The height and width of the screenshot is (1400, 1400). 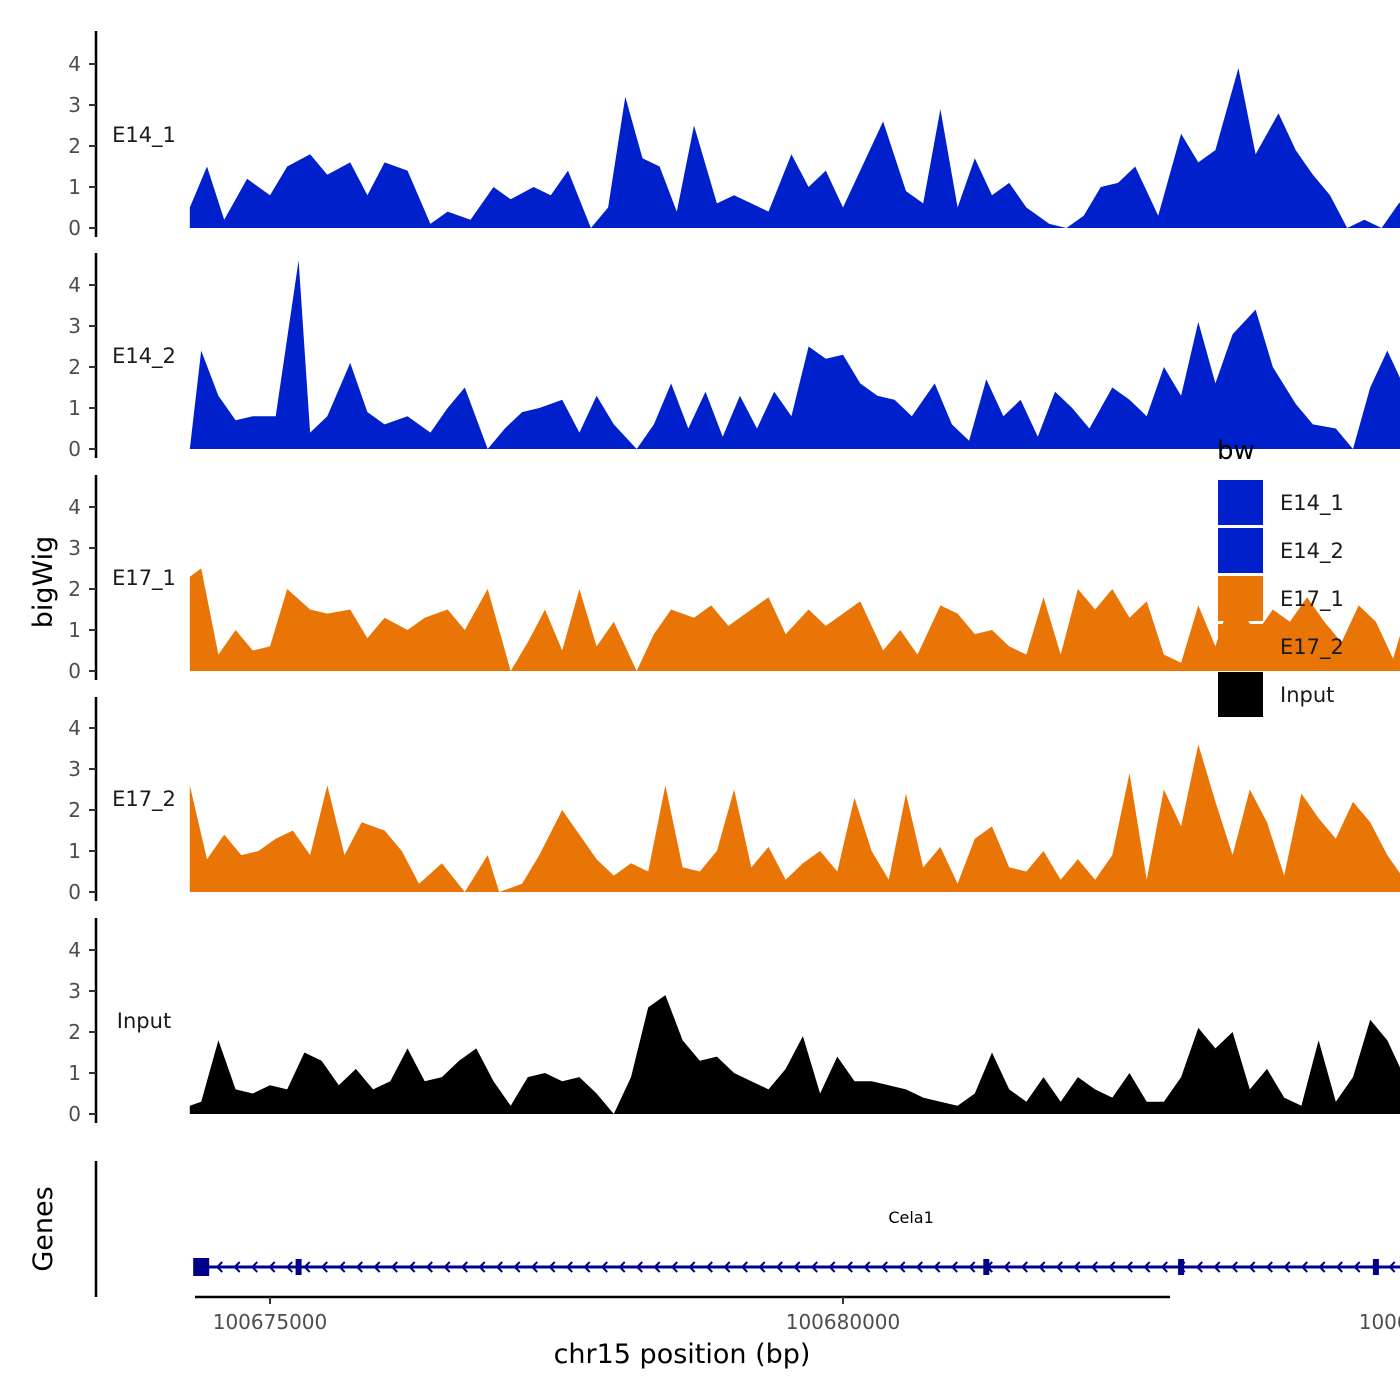 What do you see at coordinates (794, 1054) in the screenshot?
I see `coverage-area-Input` at bounding box center [794, 1054].